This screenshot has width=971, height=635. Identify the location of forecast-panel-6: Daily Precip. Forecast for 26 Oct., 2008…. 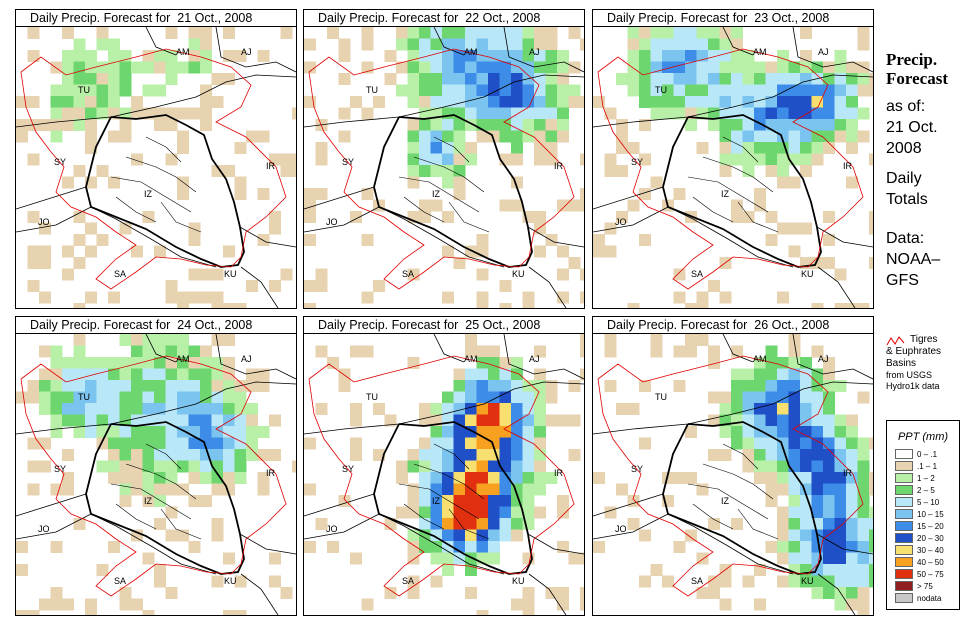
(733, 466).